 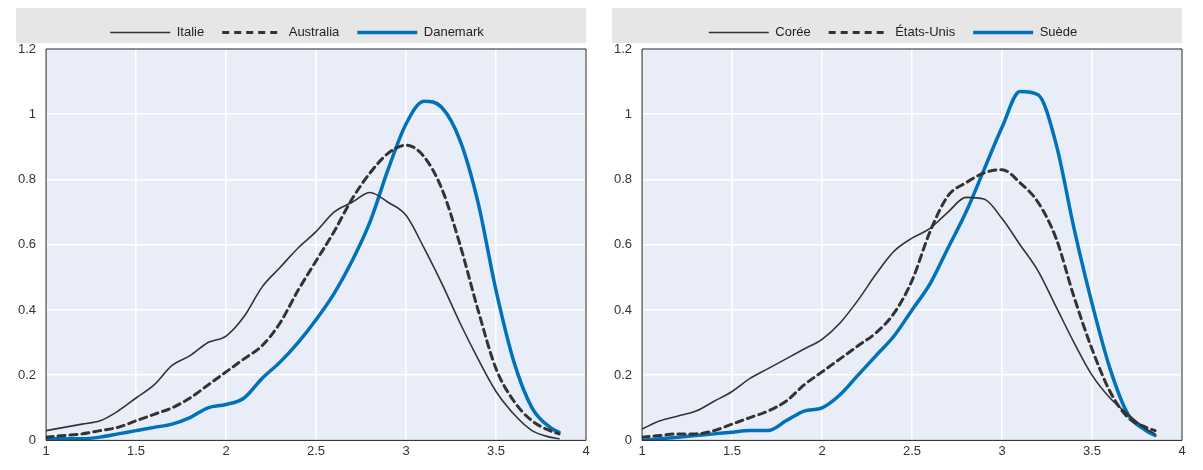 I want to click on legend-label: Italie, so click(x=190, y=32).